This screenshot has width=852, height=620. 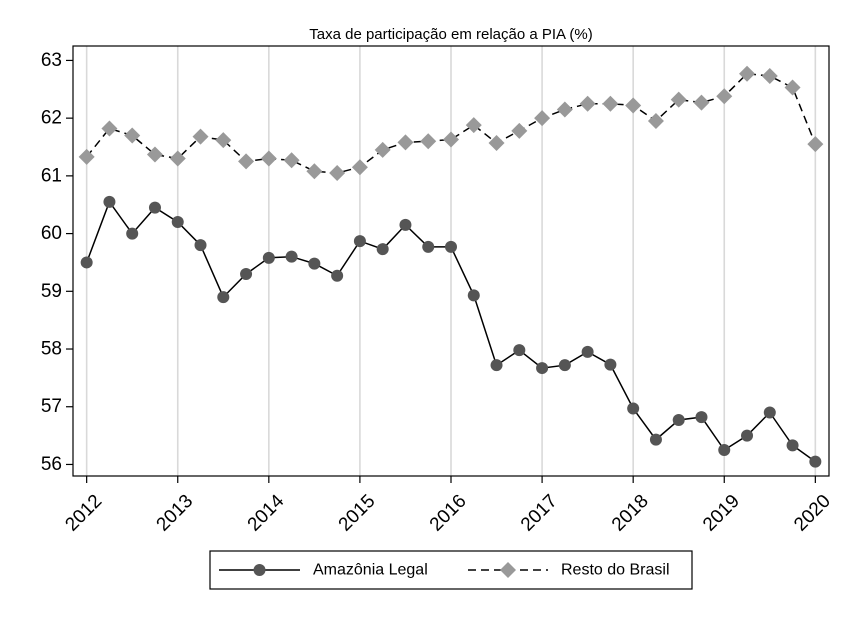 What do you see at coordinates (84, 513) in the screenshot?
I see `x-tick-label: 2012` at bounding box center [84, 513].